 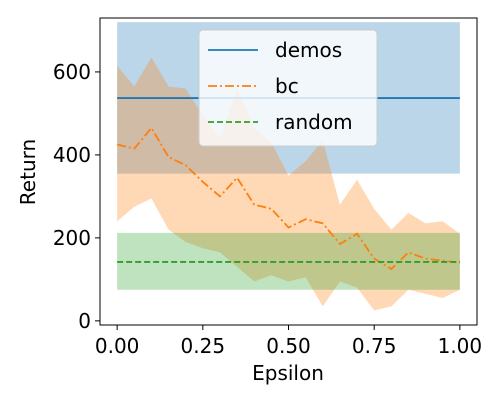 I want to click on legend-label-demos: demos, so click(x=308, y=50).